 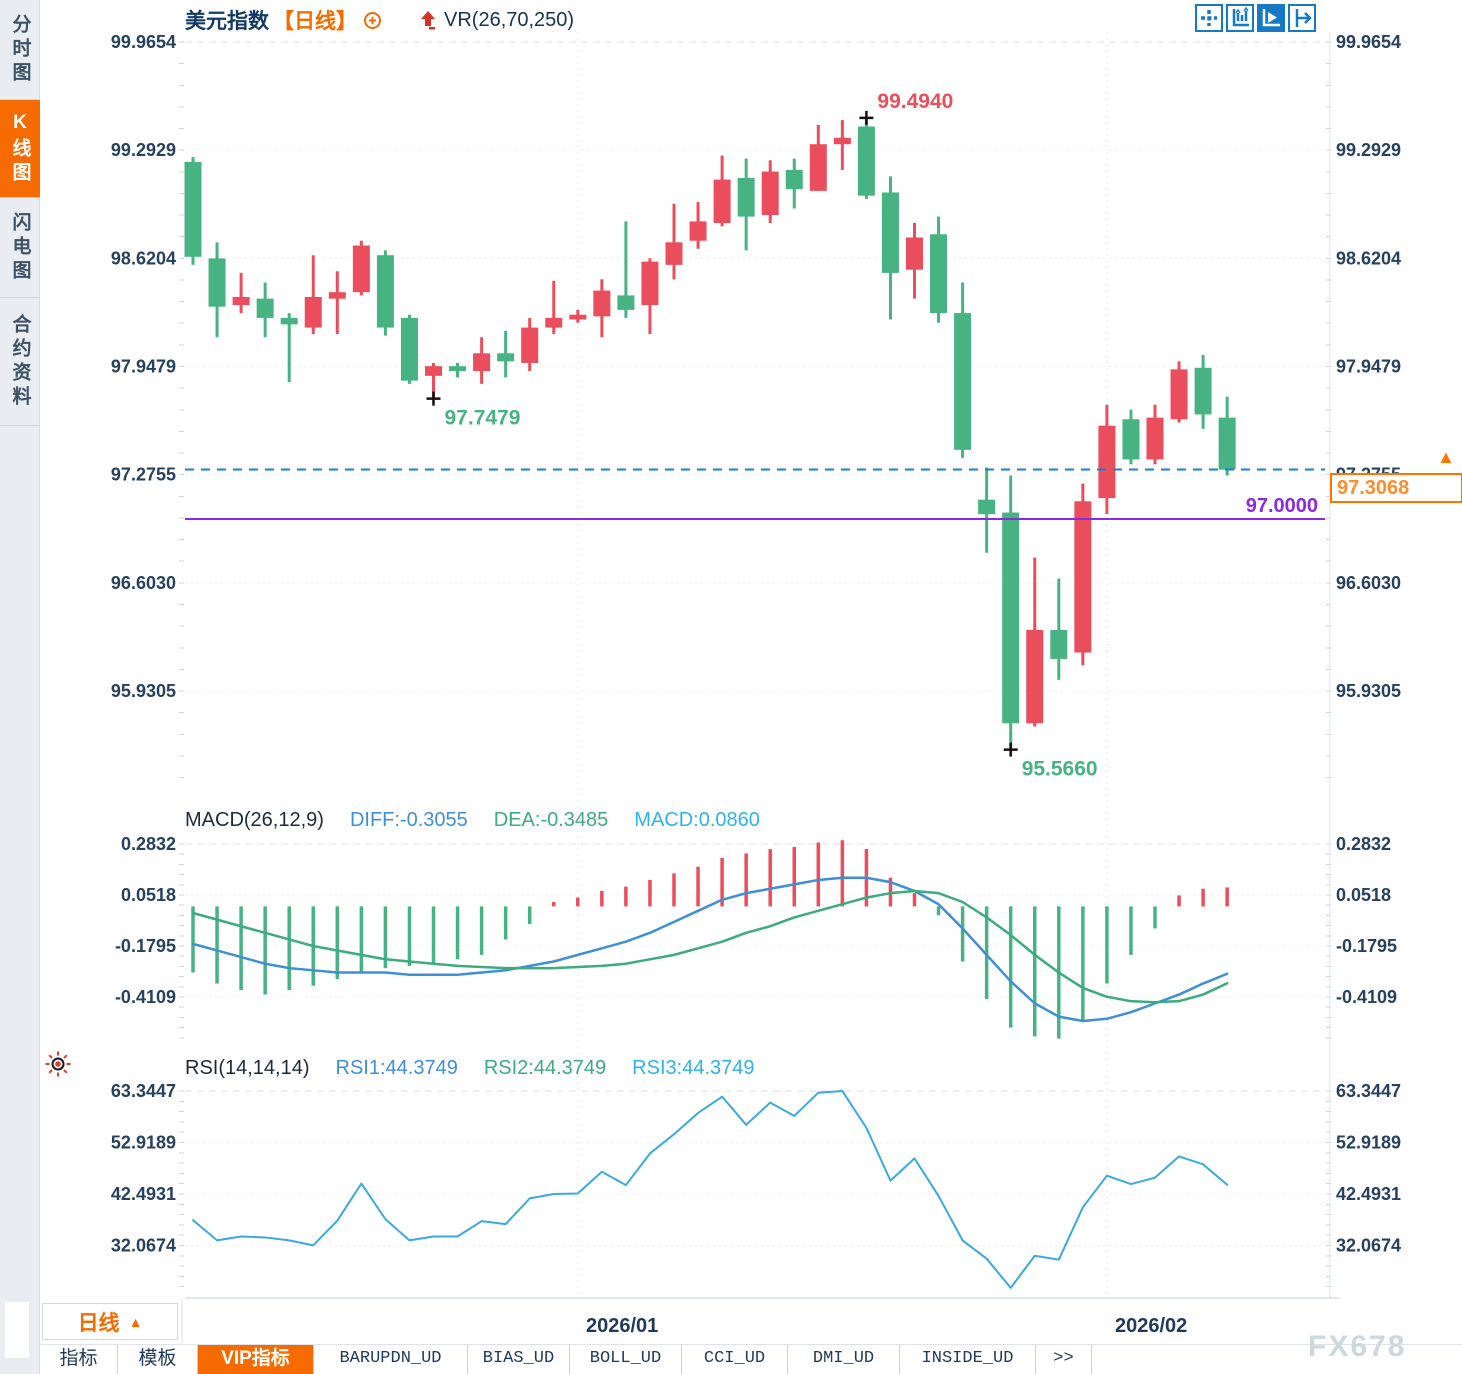 What do you see at coordinates (98, 1323) in the screenshot?
I see `period-label: 日线` at bounding box center [98, 1323].